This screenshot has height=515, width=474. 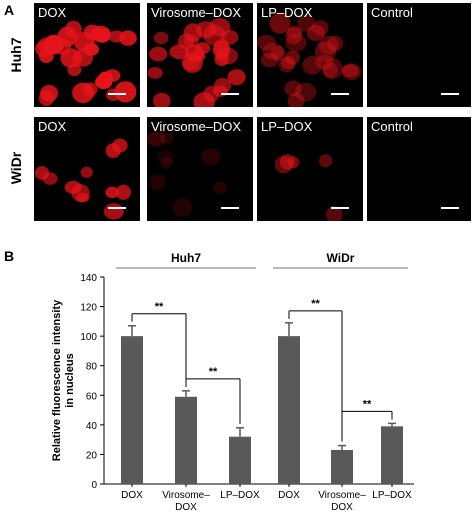 I want to click on y-tick-label: 60, so click(x=92, y=396).